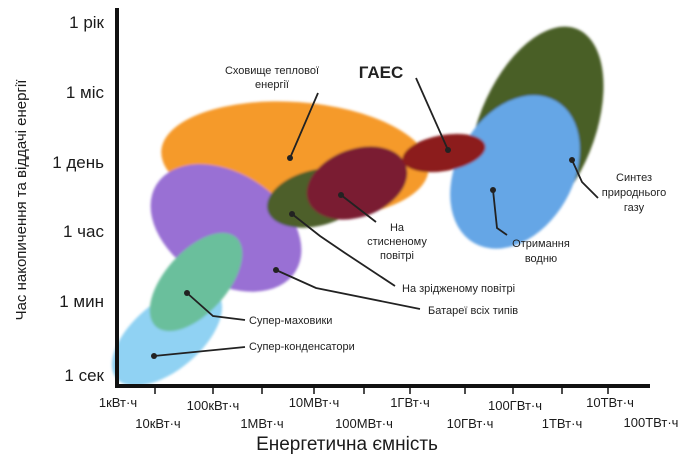 The height and width of the screenshot is (456, 686). I want to click on y-tick-sec: 1 сек, so click(84, 375).